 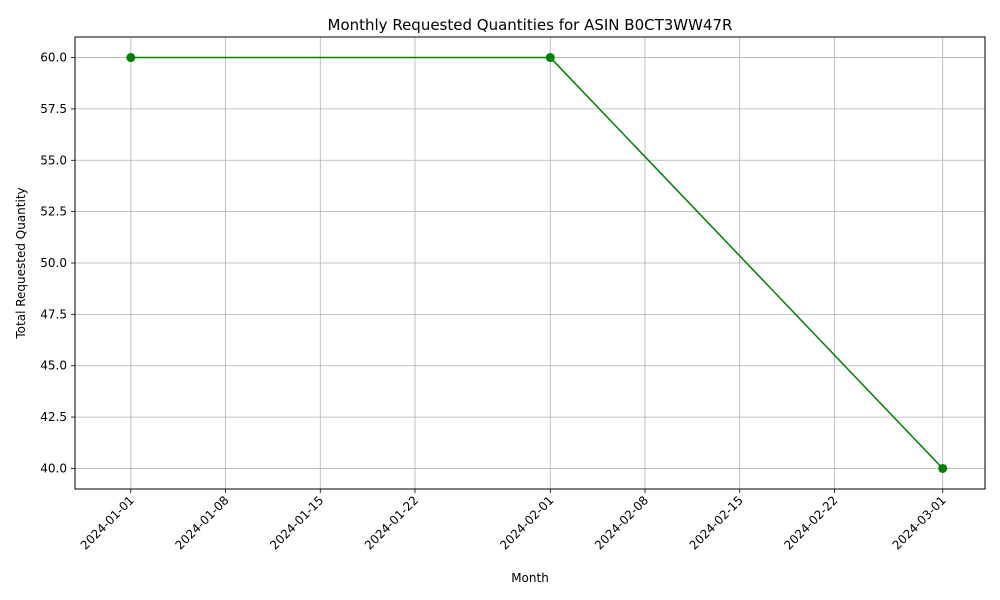 I want to click on x-tick-label: 2024-01-08, so click(x=201, y=522).